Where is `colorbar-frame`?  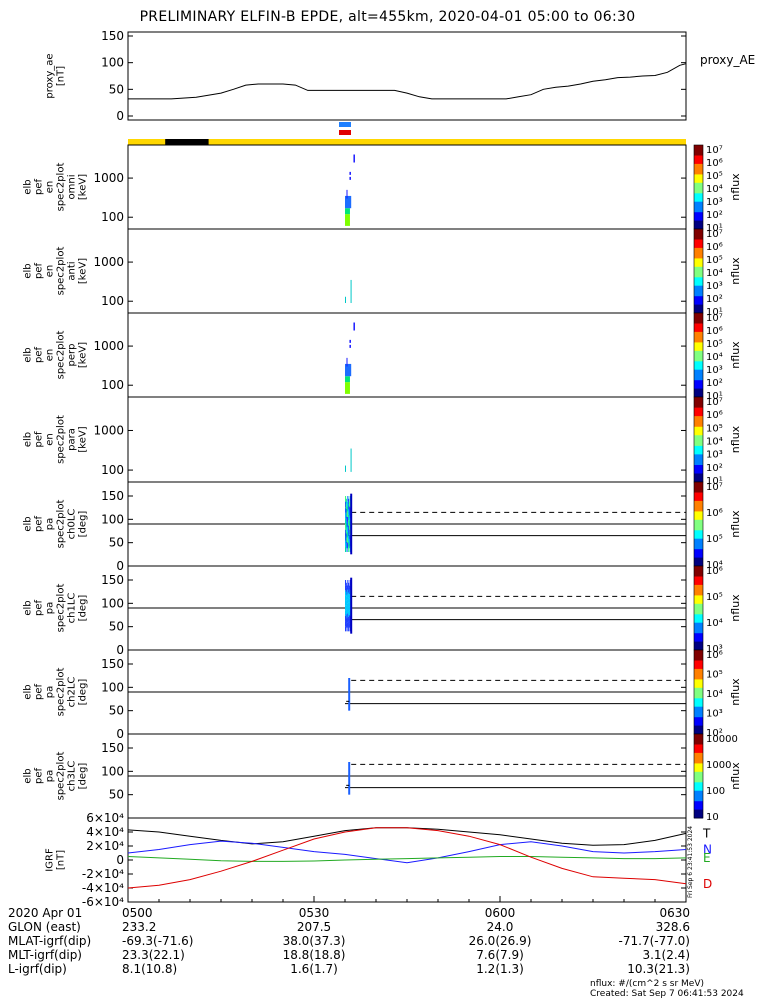 colorbar-frame is located at coordinates (698, 776).